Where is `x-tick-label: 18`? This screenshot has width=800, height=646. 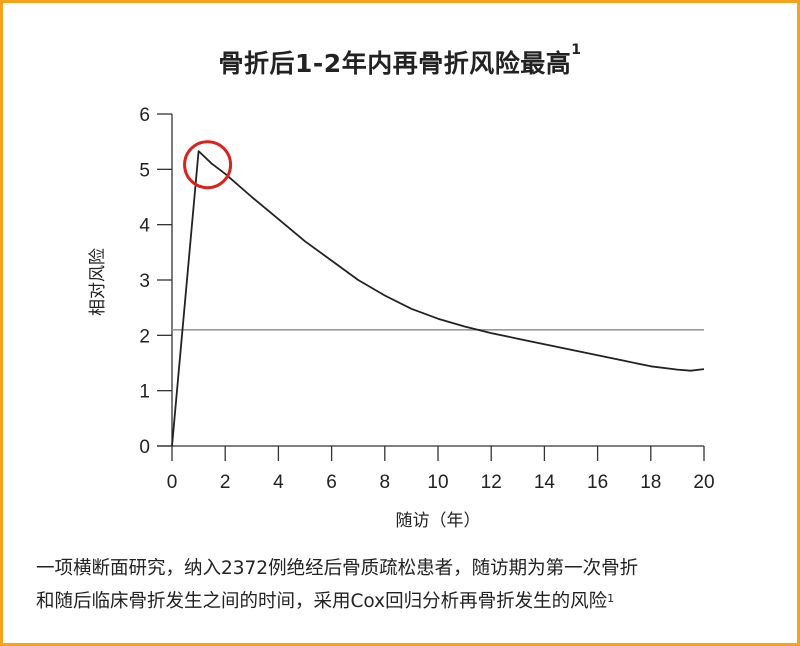 x-tick-label: 18 is located at coordinates (650, 482).